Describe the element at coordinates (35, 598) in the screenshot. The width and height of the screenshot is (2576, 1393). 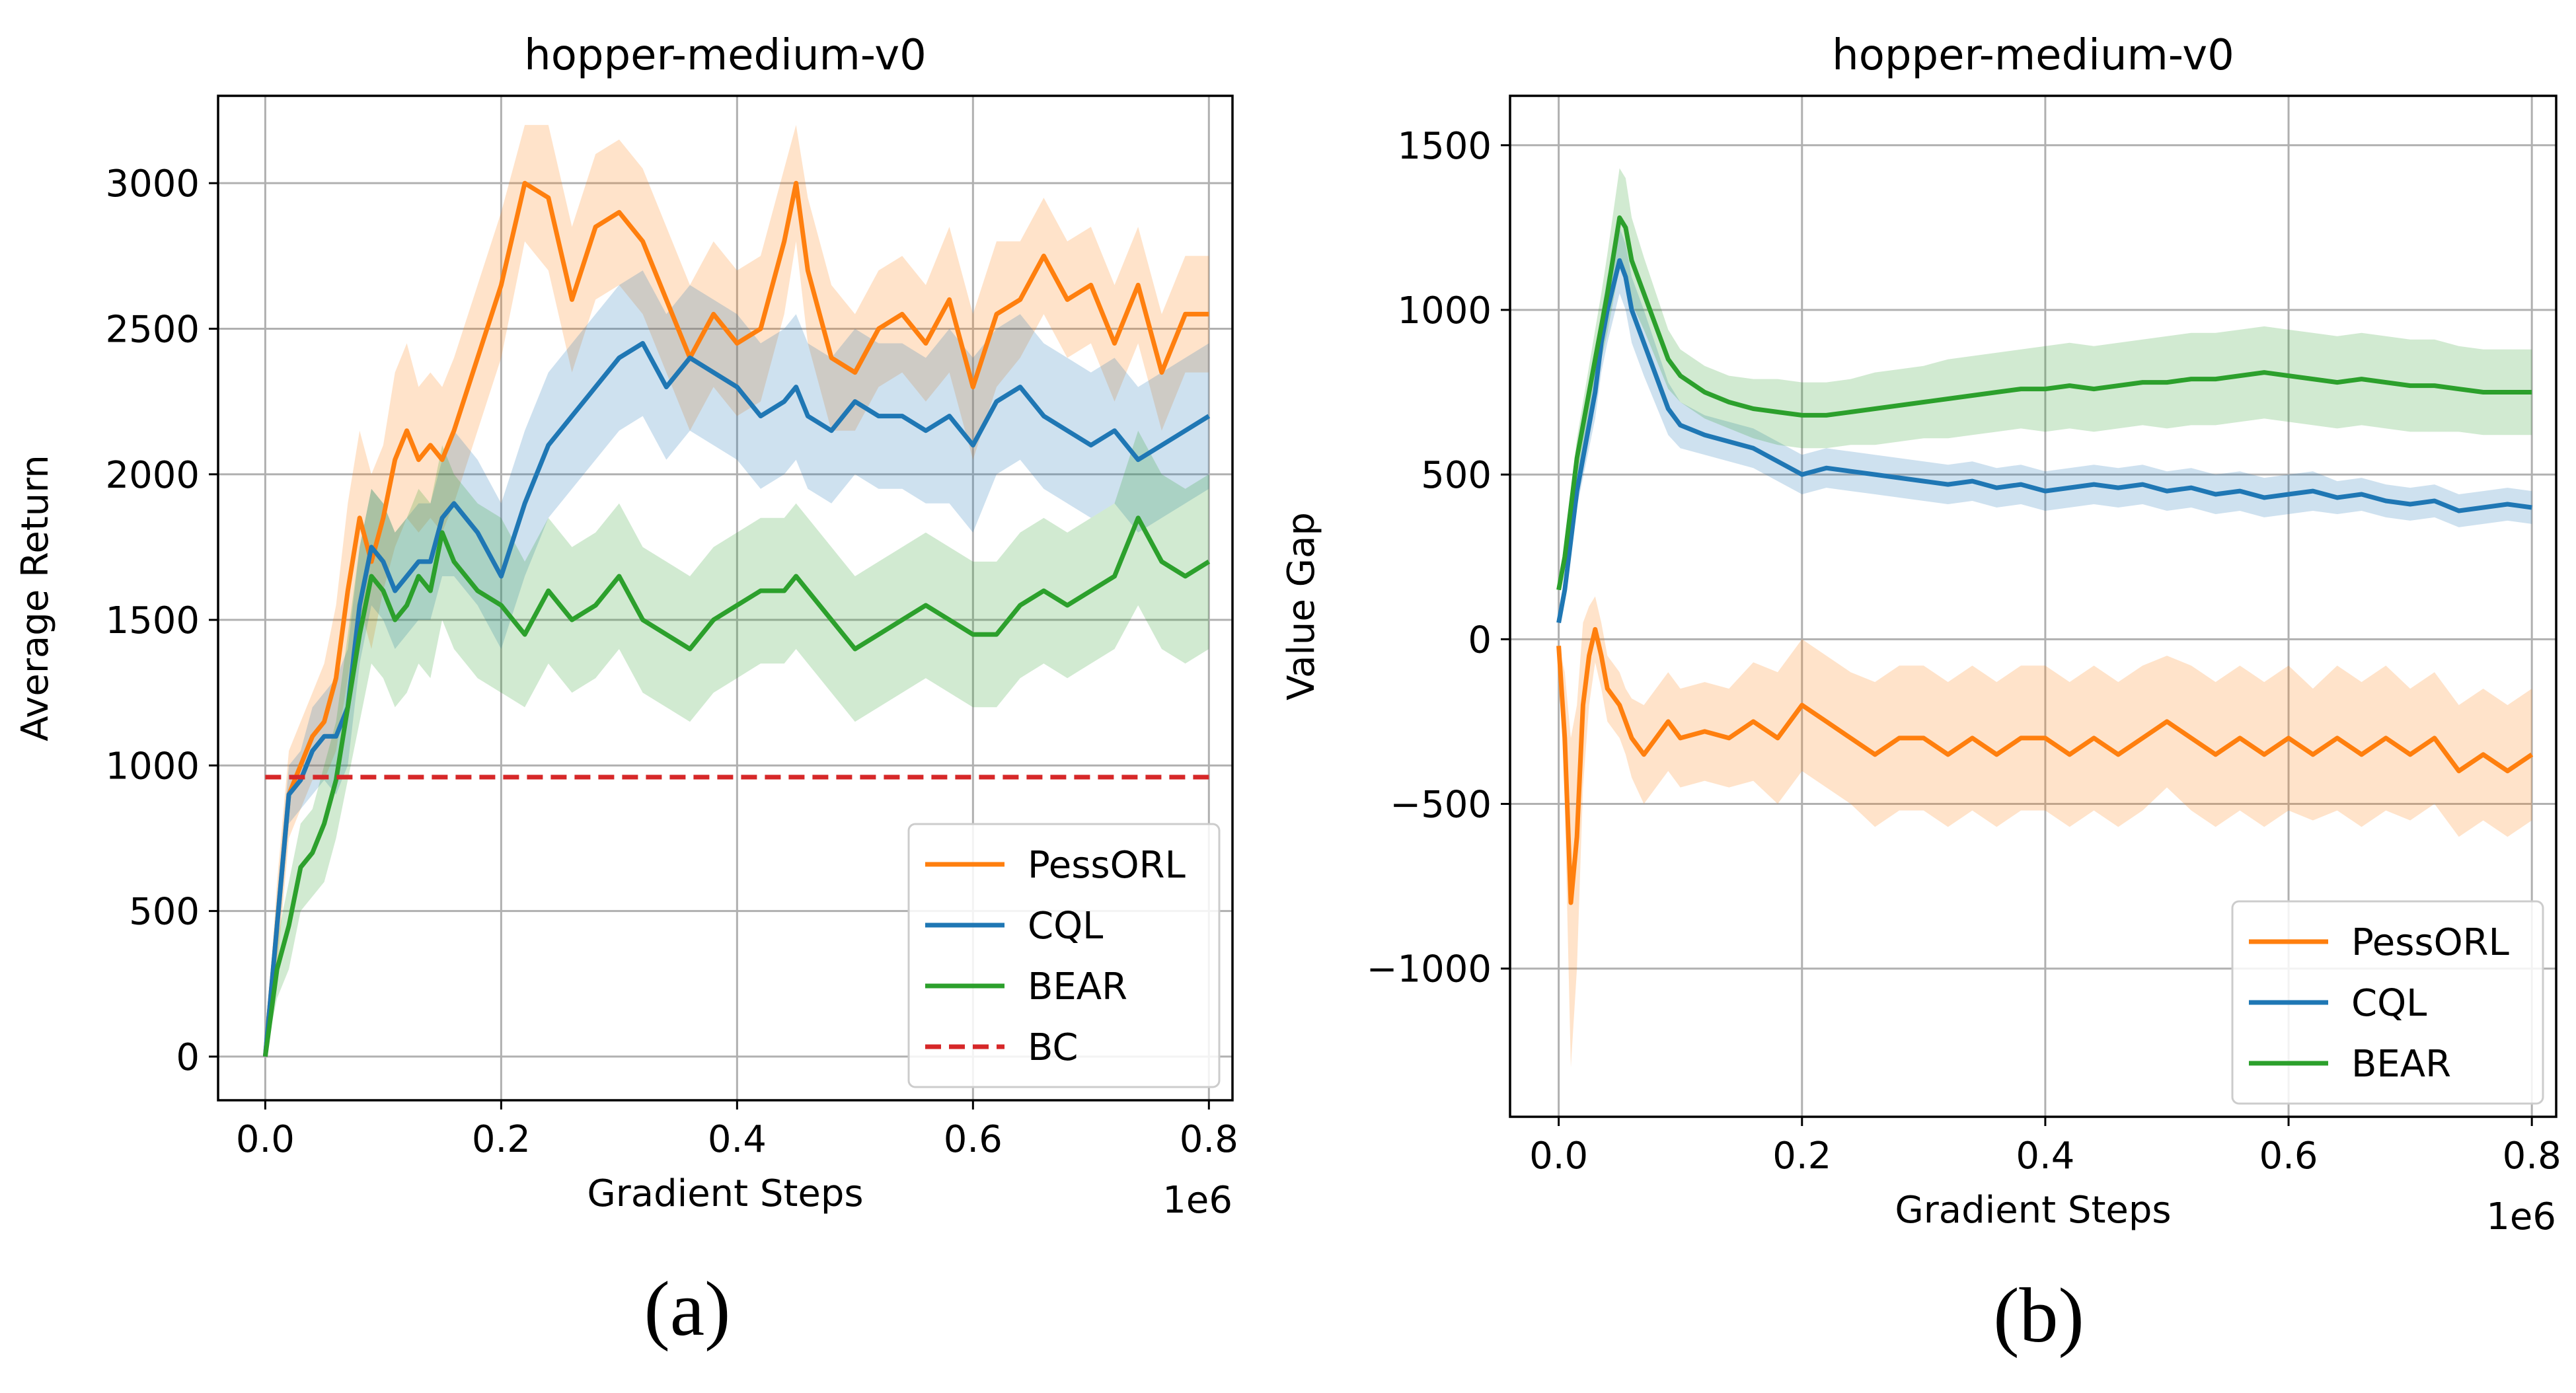
I see `y-axis-label: Average Return` at that location.